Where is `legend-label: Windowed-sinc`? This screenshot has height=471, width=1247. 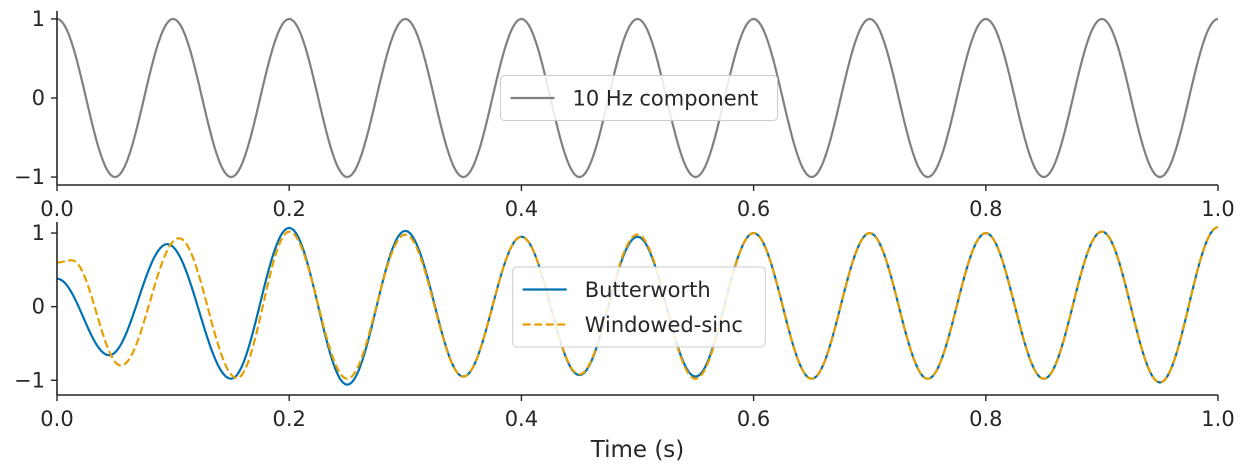 legend-label: Windowed-sinc is located at coordinates (664, 325).